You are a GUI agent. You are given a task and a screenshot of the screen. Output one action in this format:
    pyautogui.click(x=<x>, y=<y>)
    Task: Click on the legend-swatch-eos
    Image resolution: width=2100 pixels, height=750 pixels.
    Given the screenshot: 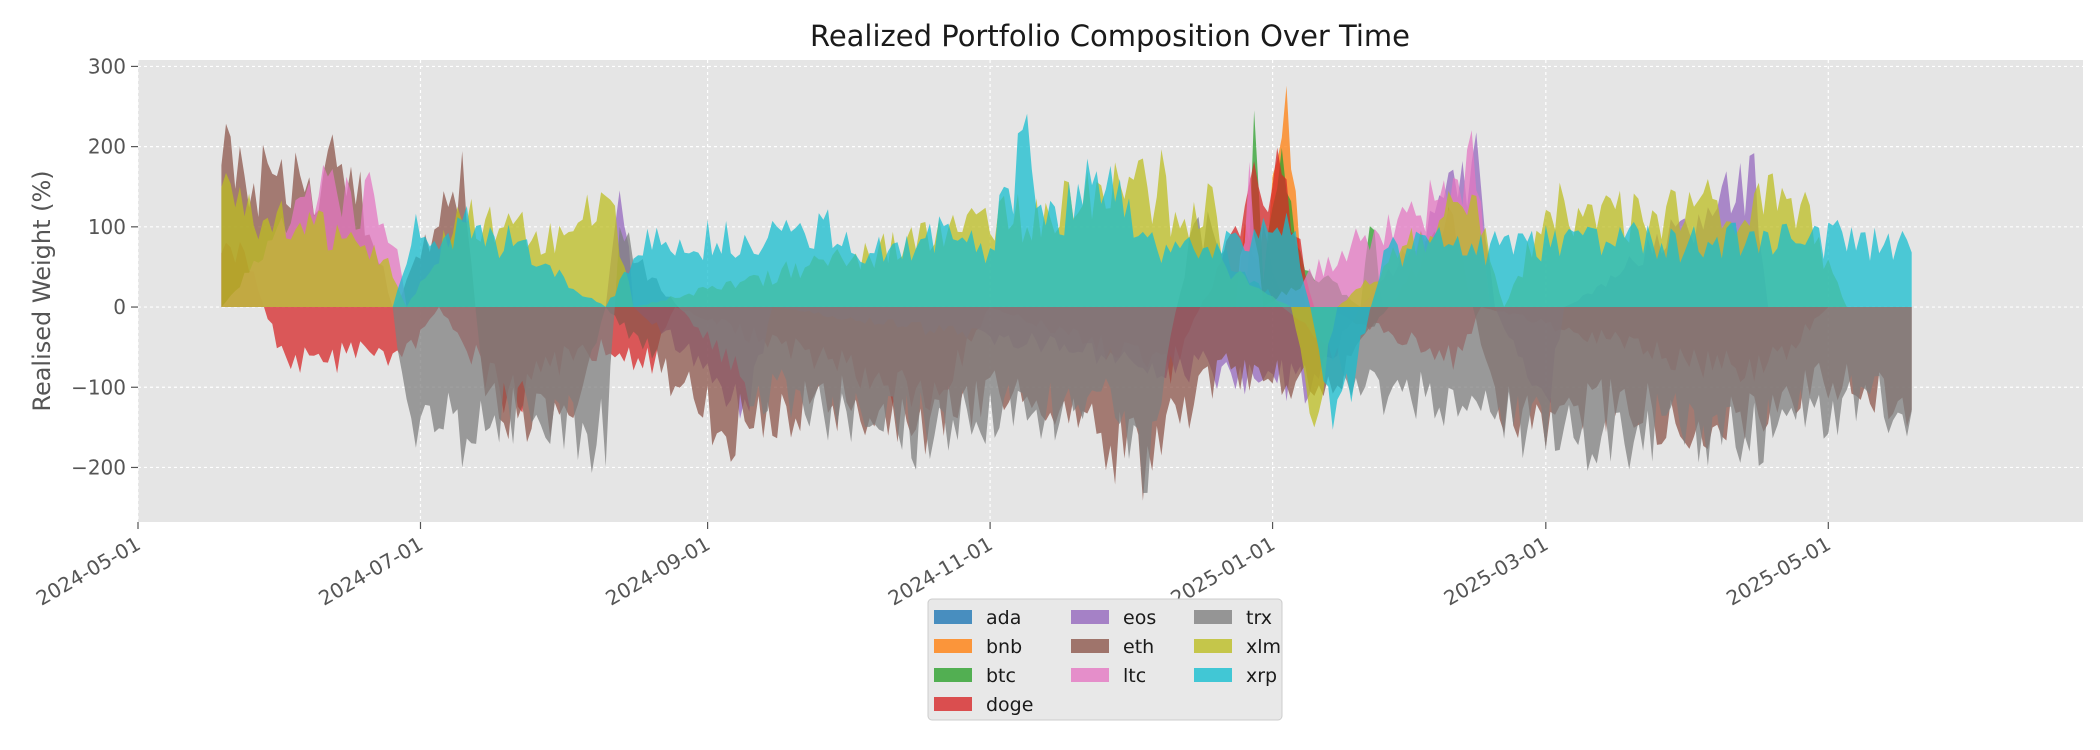 What is the action you would take?
    pyautogui.click(x=1090, y=617)
    